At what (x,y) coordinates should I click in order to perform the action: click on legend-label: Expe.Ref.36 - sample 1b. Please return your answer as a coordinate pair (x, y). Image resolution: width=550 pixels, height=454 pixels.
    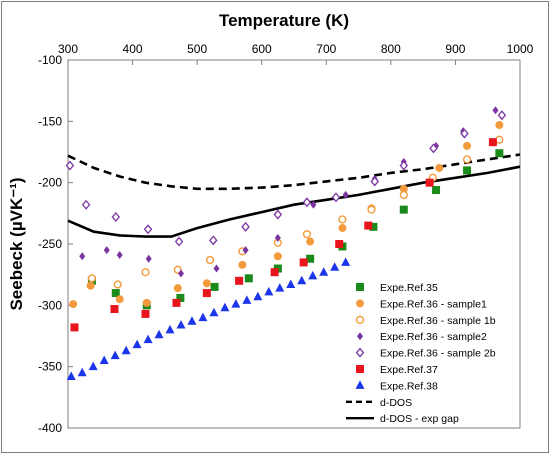
    Looking at the image, I should click on (438, 321).